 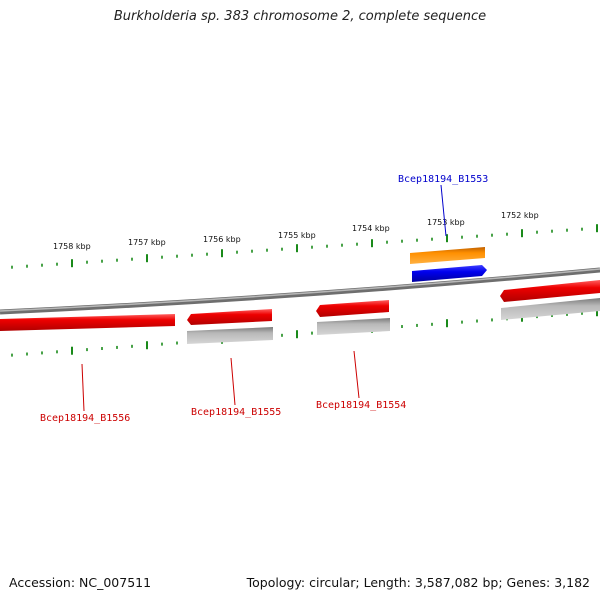 I want to click on chromosome-backbone-highlight, so click(x=300, y=290).